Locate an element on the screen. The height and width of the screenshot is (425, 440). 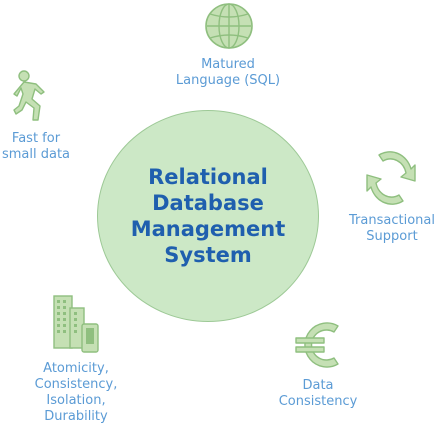
rdbms-title: Relational Database Management System is located at coordinates (208, 216).